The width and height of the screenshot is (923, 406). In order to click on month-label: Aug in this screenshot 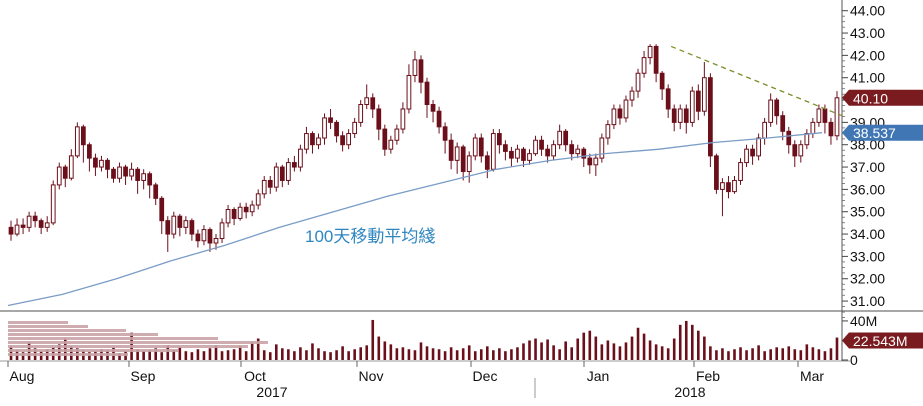, I will do `click(22, 376)`.